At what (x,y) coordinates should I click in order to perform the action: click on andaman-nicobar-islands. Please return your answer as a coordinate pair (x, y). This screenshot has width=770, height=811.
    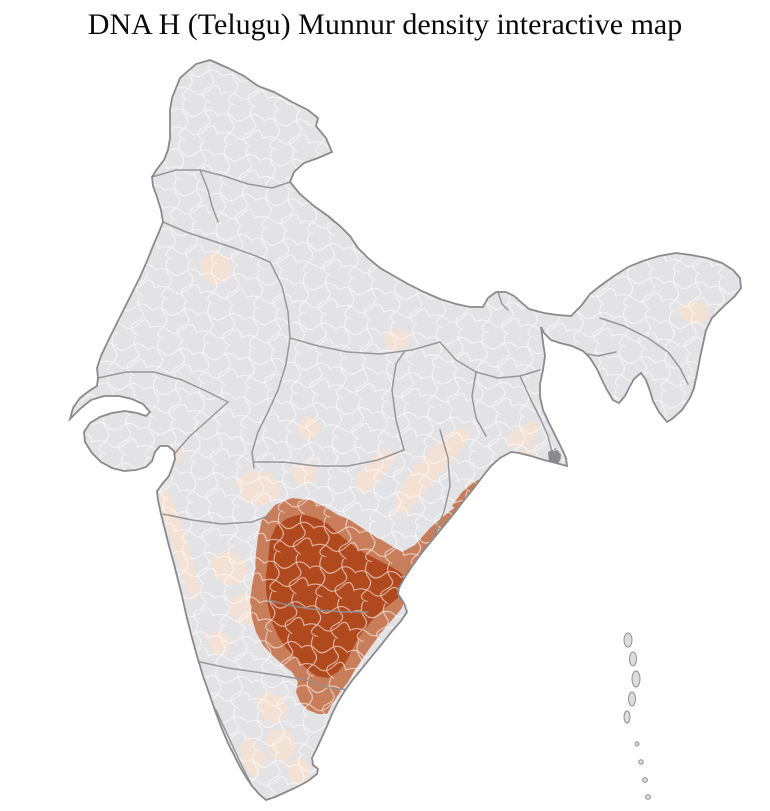
    Looking at the image, I should click on (637, 716).